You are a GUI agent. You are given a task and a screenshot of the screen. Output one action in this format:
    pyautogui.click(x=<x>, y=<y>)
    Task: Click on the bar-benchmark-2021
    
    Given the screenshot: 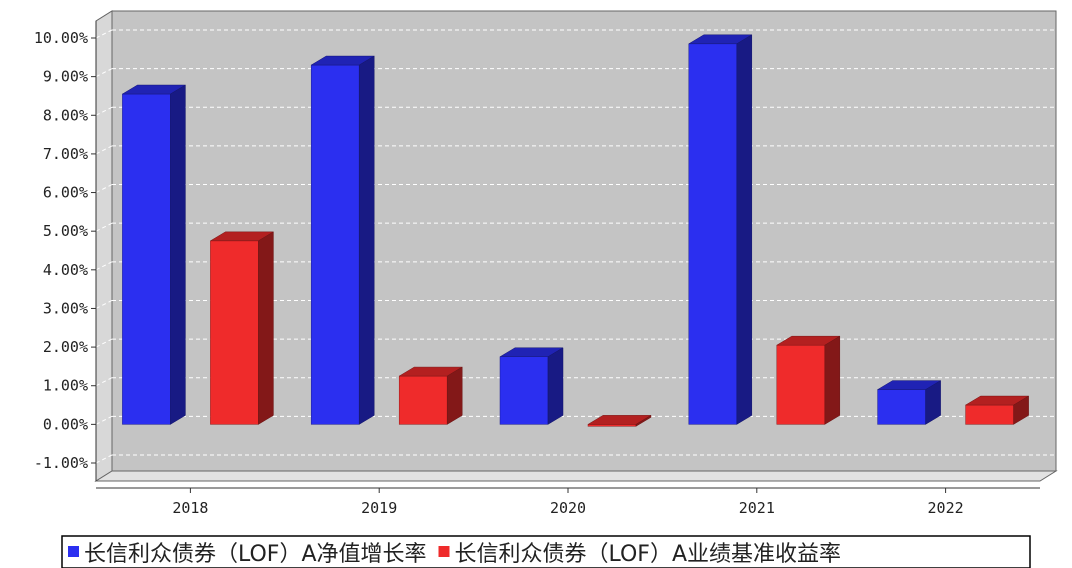 What is the action you would take?
    pyautogui.click(x=808, y=380)
    